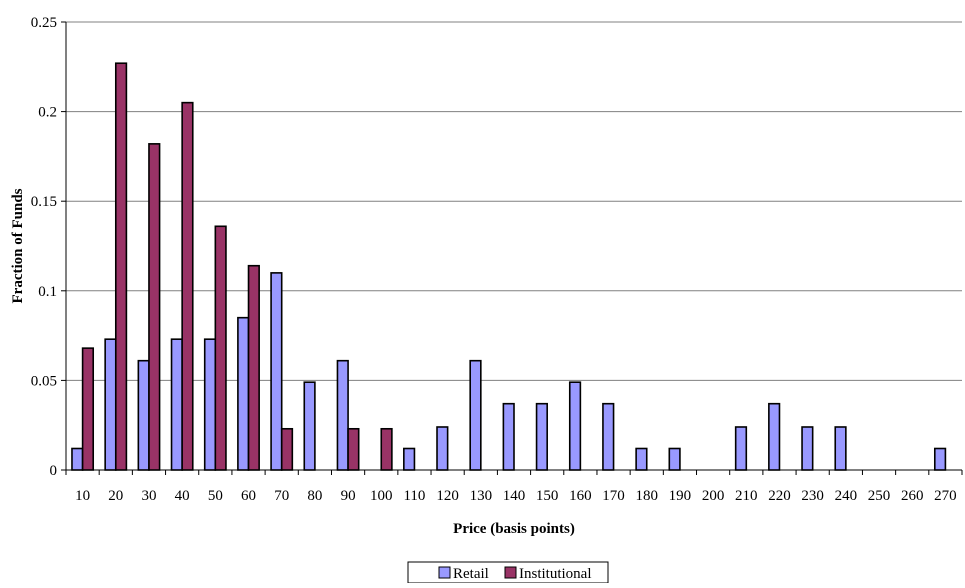  Describe the element at coordinates (148, 496) in the screenshot. I see `x-tick-label: 30` at that location.